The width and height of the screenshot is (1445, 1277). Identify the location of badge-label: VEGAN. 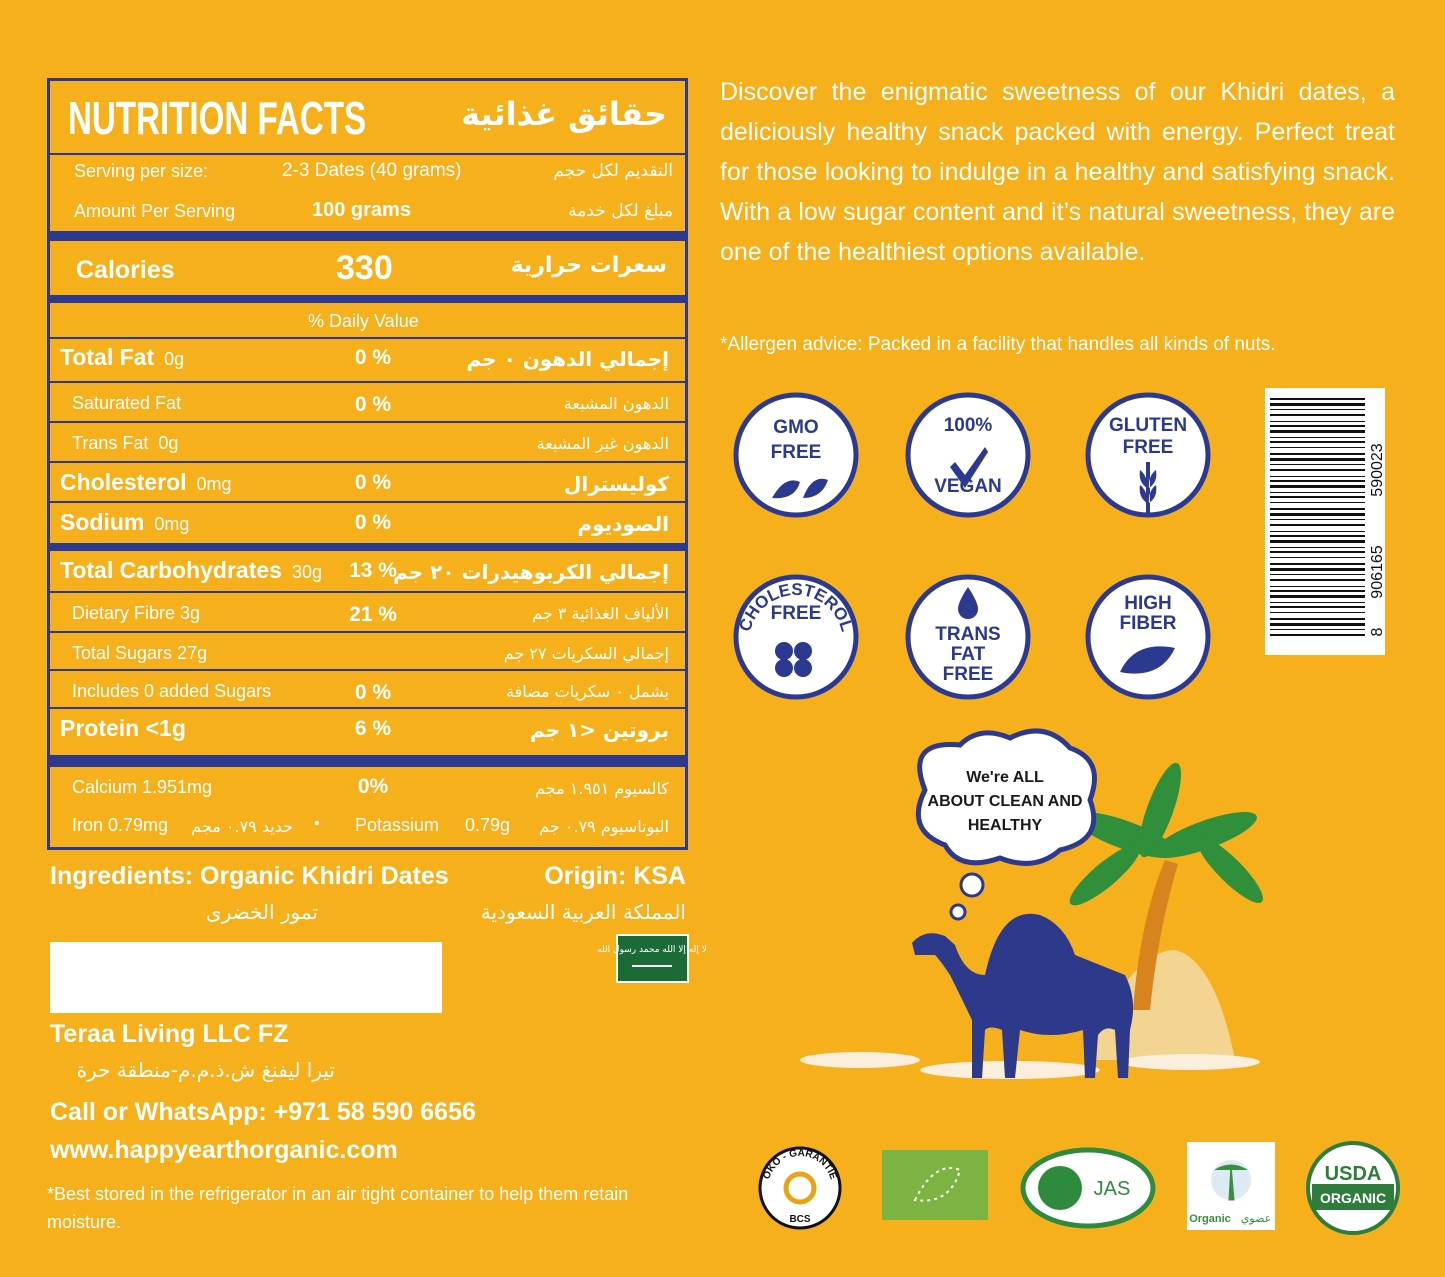
(968, 486).